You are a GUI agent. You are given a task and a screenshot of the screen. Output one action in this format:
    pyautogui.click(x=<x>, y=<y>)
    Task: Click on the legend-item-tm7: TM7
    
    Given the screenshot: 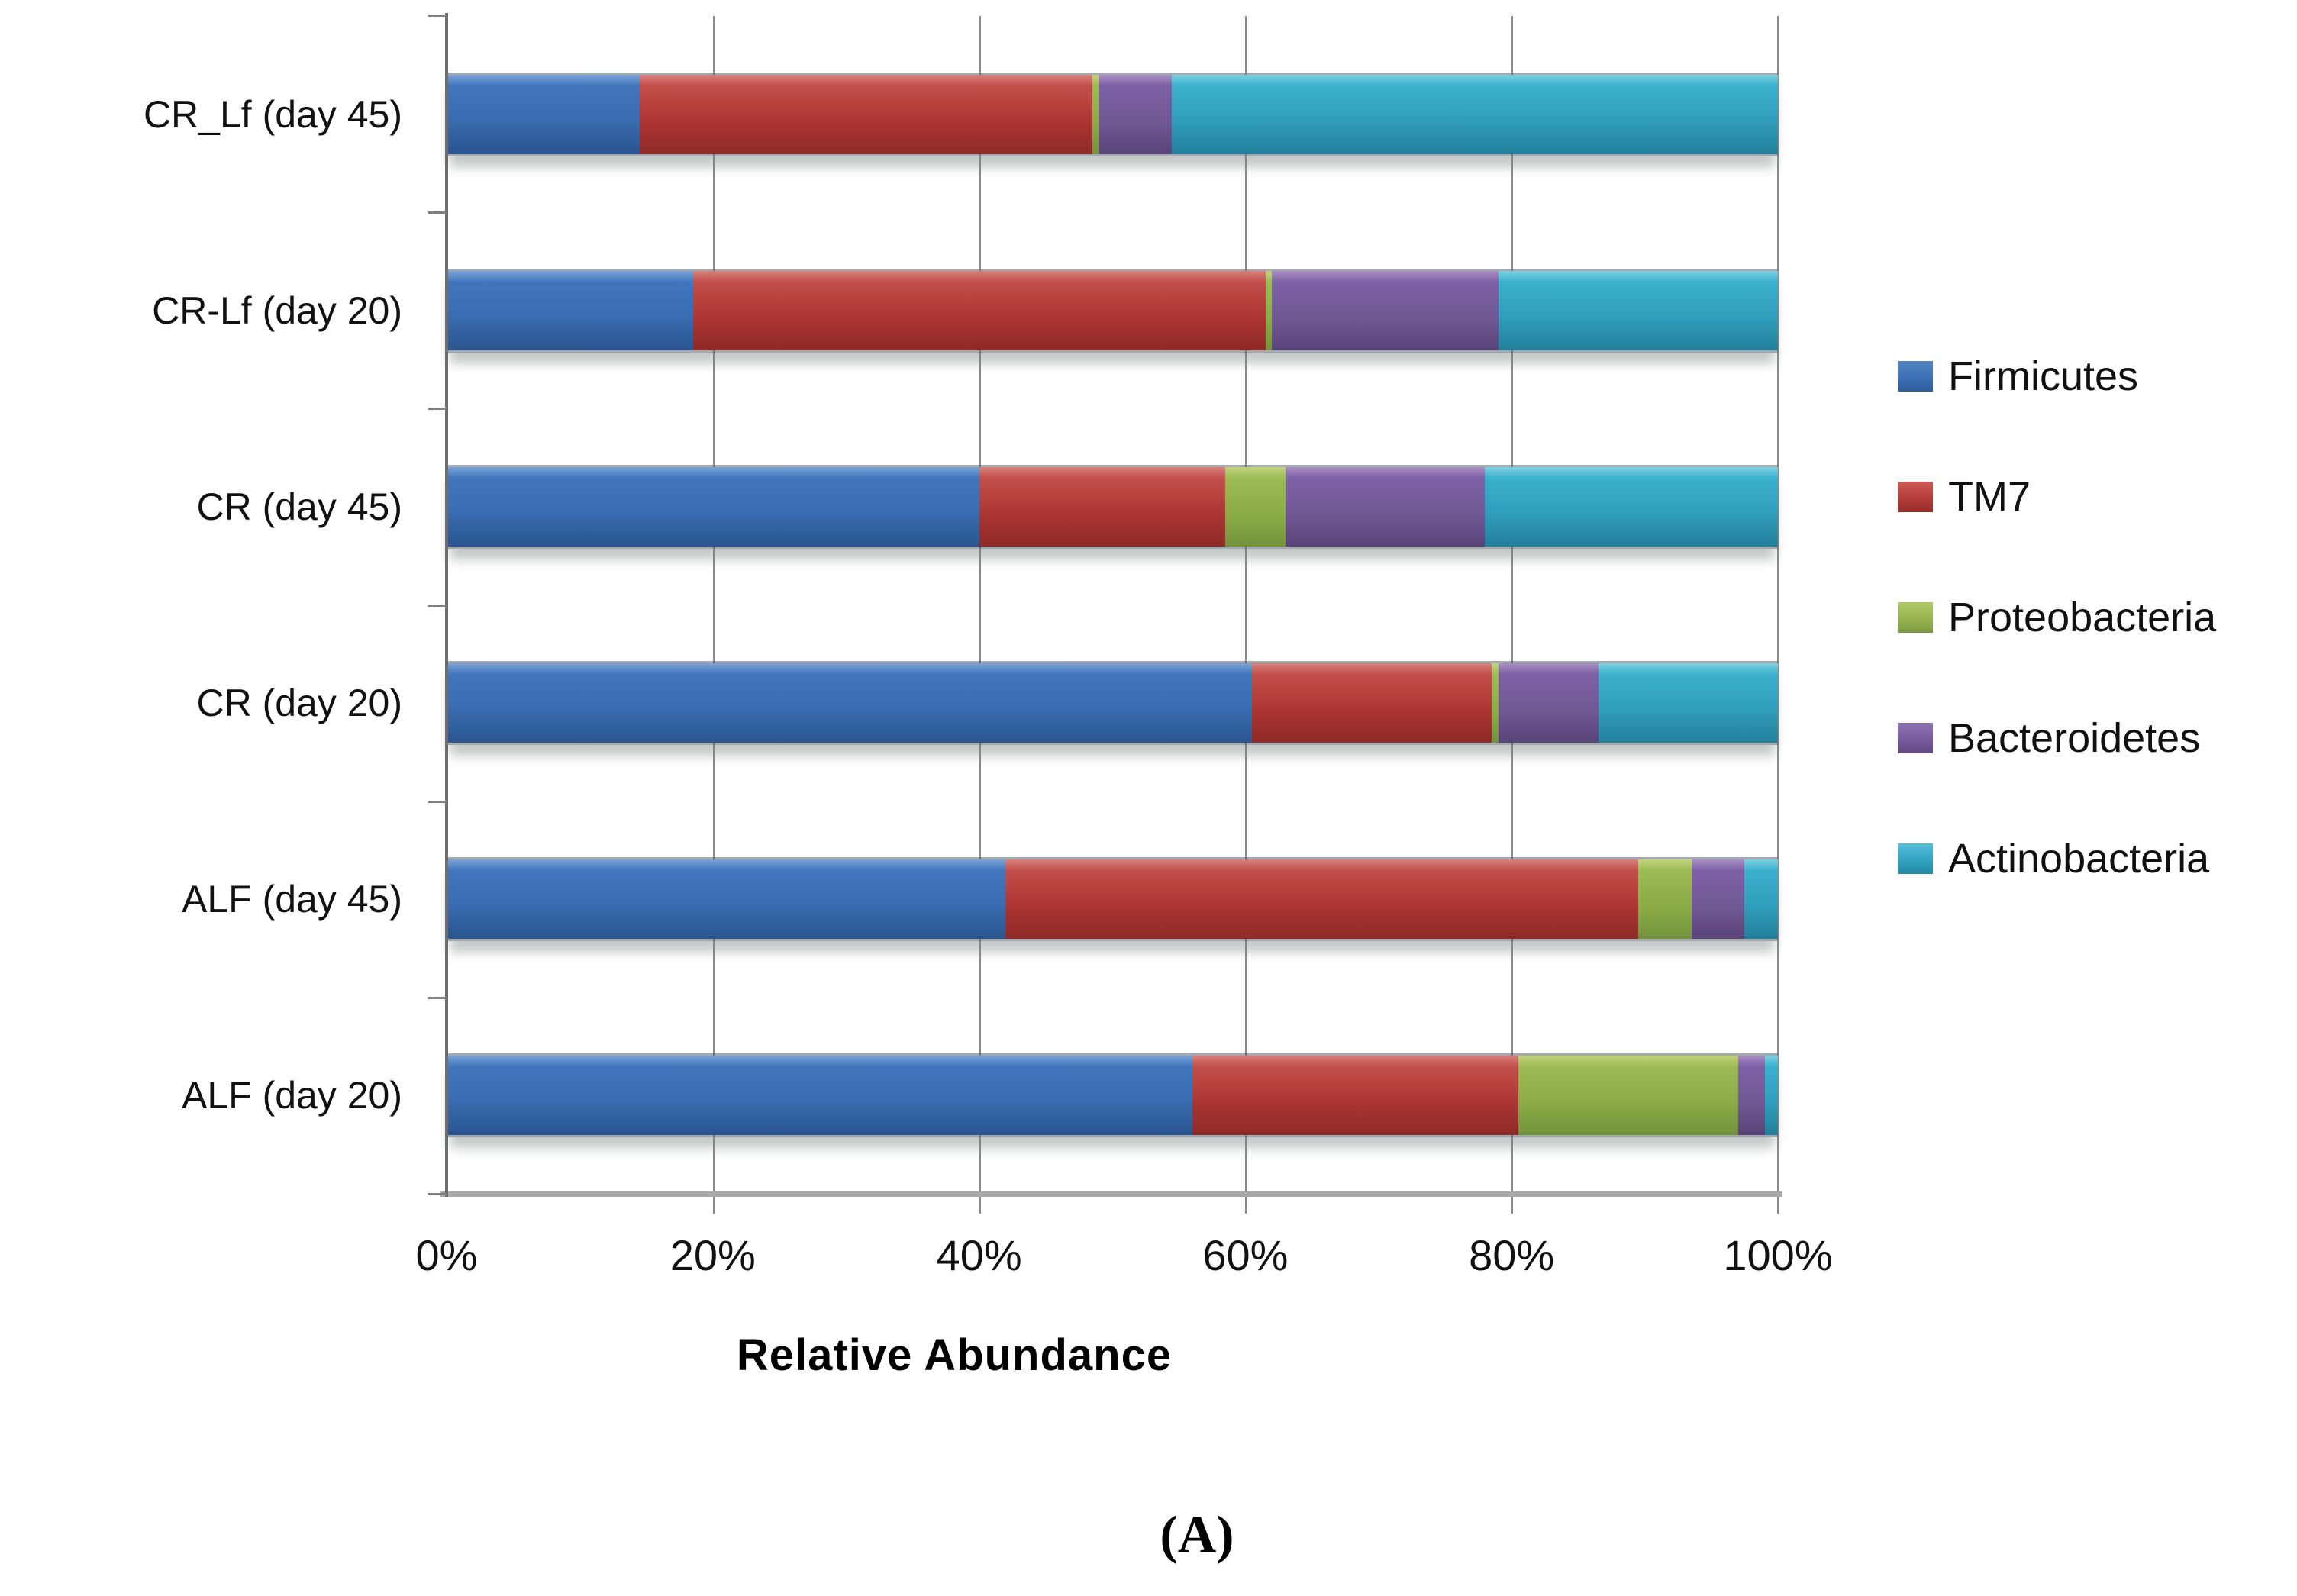 What is the action you would take?
    pyautogui.click(x=2057, y=497)
    